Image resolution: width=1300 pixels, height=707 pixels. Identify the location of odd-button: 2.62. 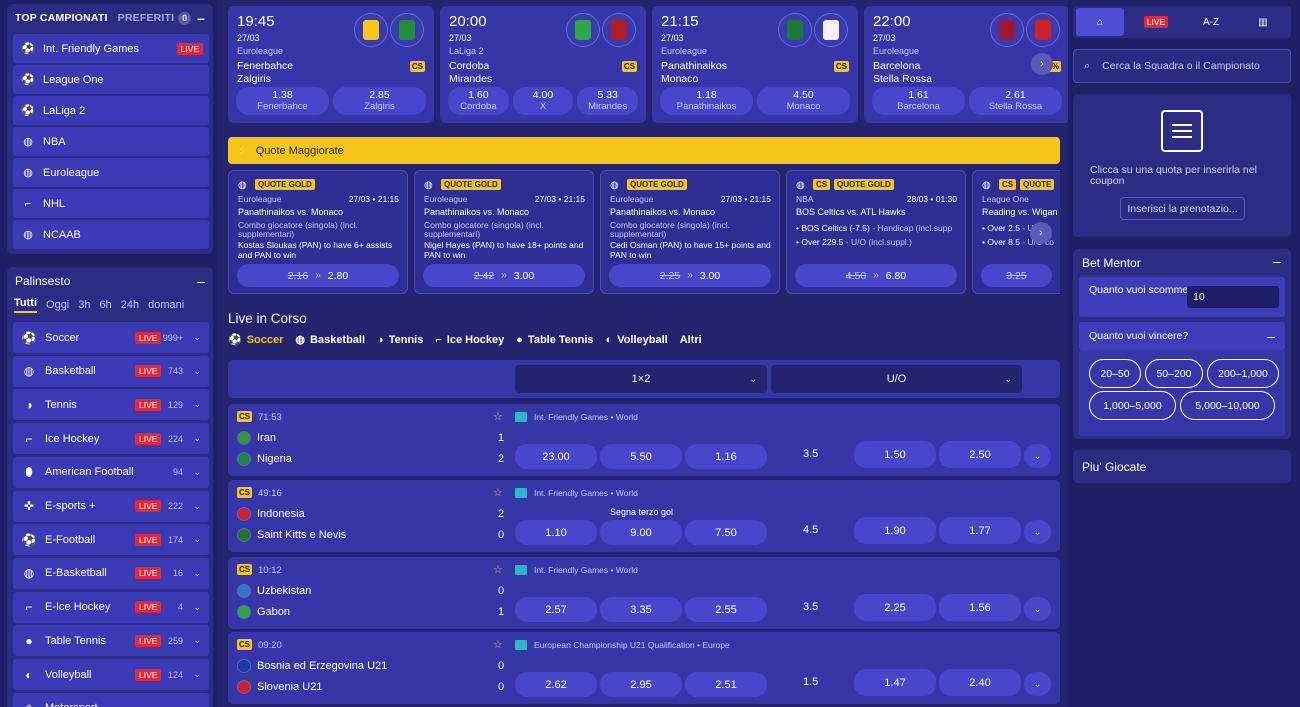
(556, 684).